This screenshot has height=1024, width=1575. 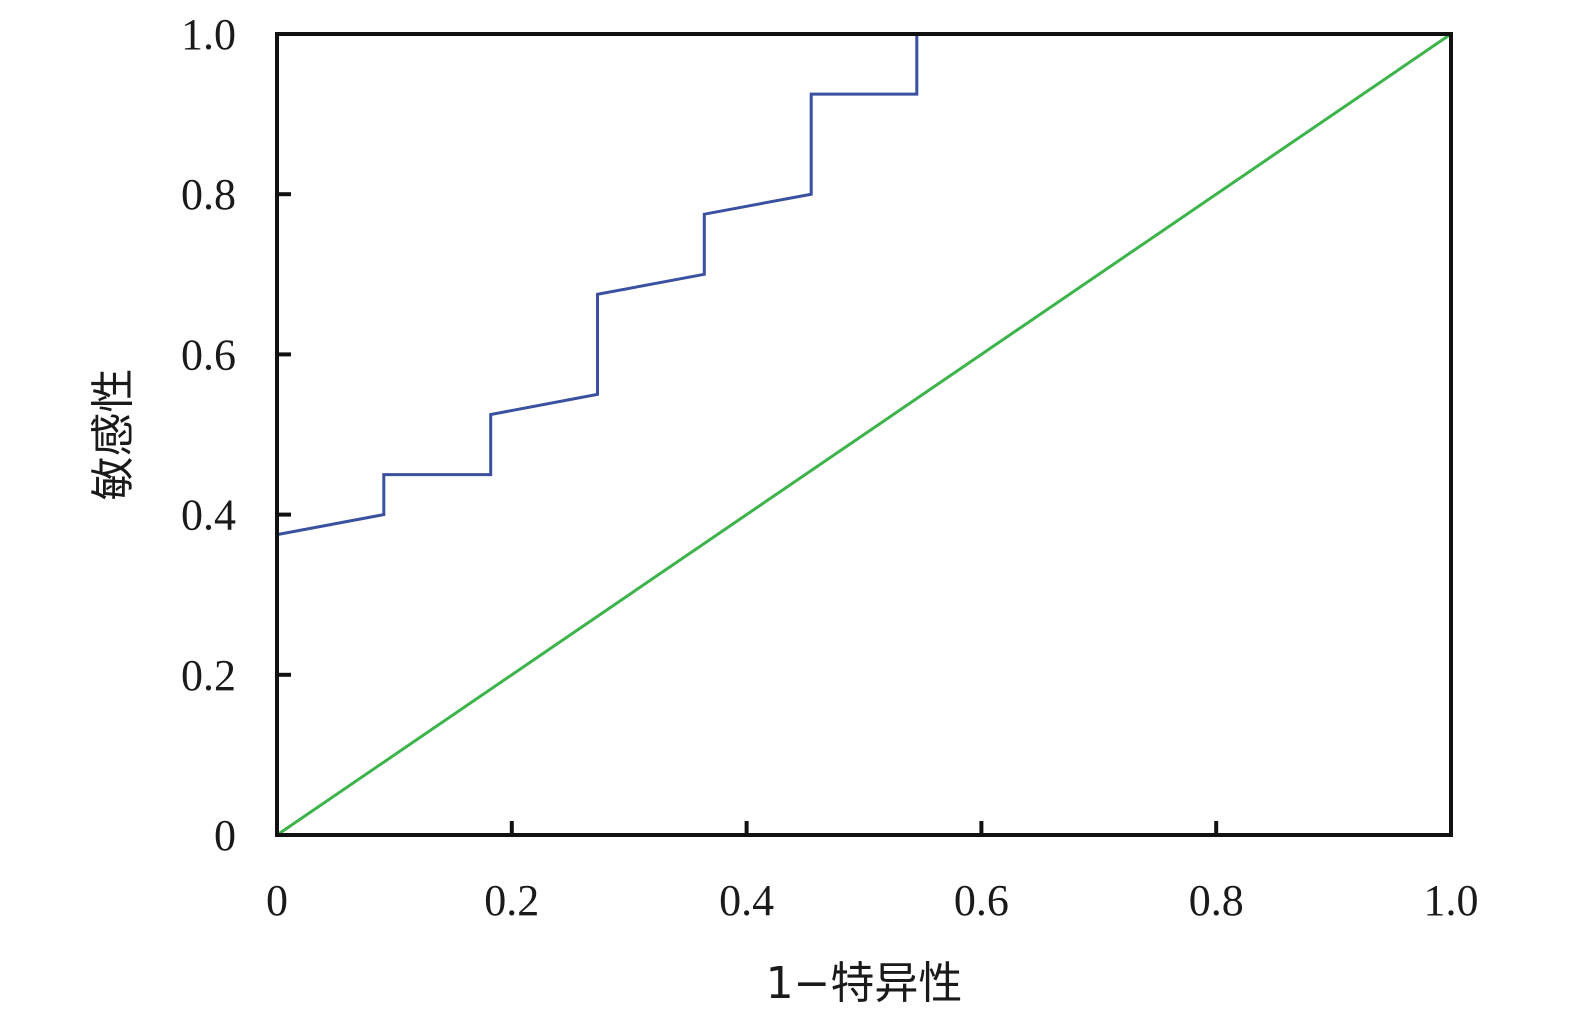 I want to click on x-tick-label: 0.4, so click(x=746, y=900).